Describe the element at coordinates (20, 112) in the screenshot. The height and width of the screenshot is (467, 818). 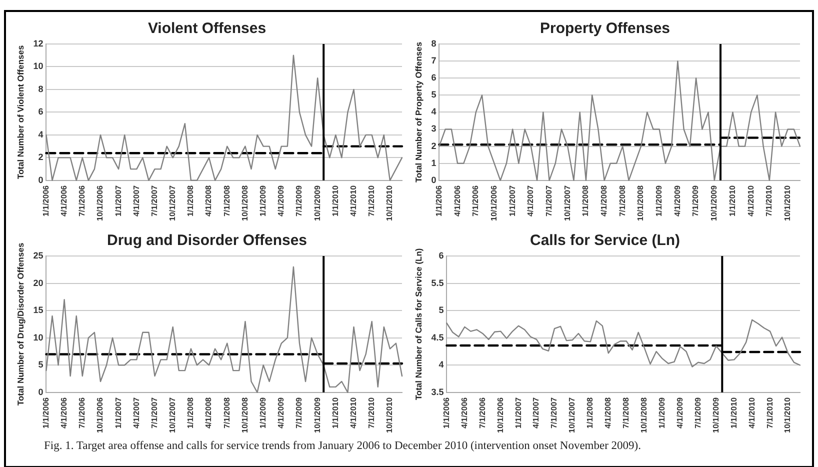
I see `y-axis-title: Total Number of Violent Offenses` at that location.